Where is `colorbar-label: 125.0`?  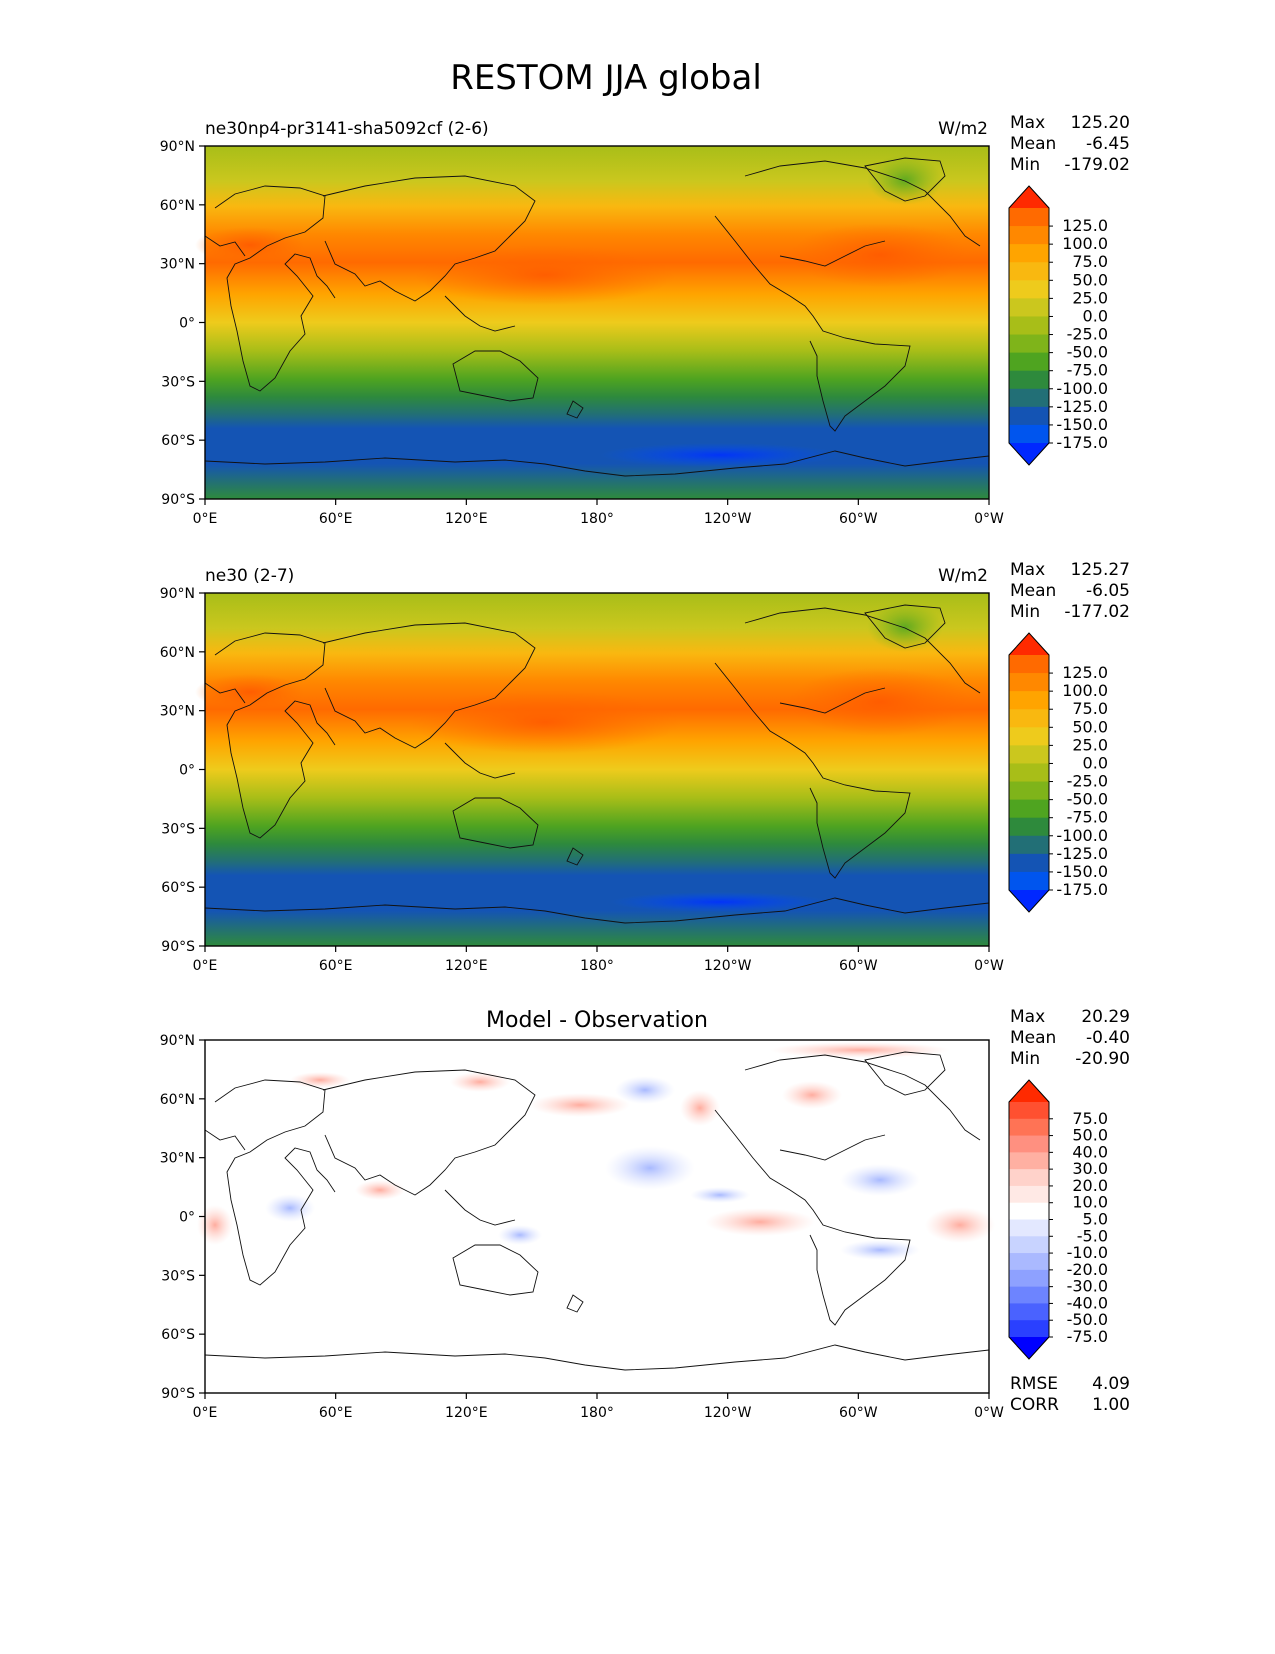 colorbar-label: 125.0 is located at coordinates (1085, 225).